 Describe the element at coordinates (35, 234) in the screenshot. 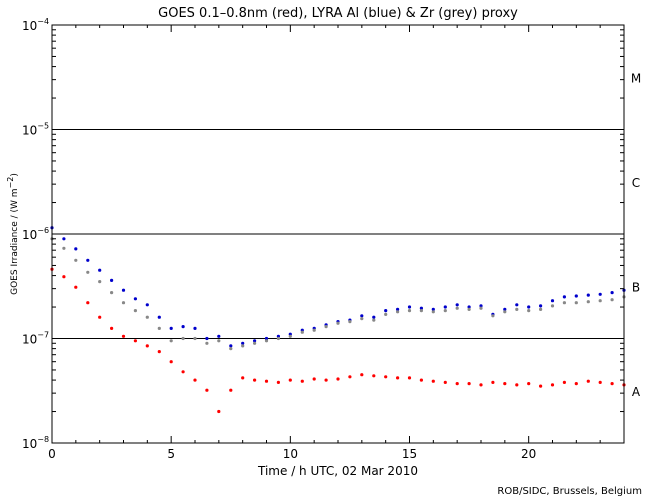

I see `y-tick-label-2: 10⁻⁶` at that location.